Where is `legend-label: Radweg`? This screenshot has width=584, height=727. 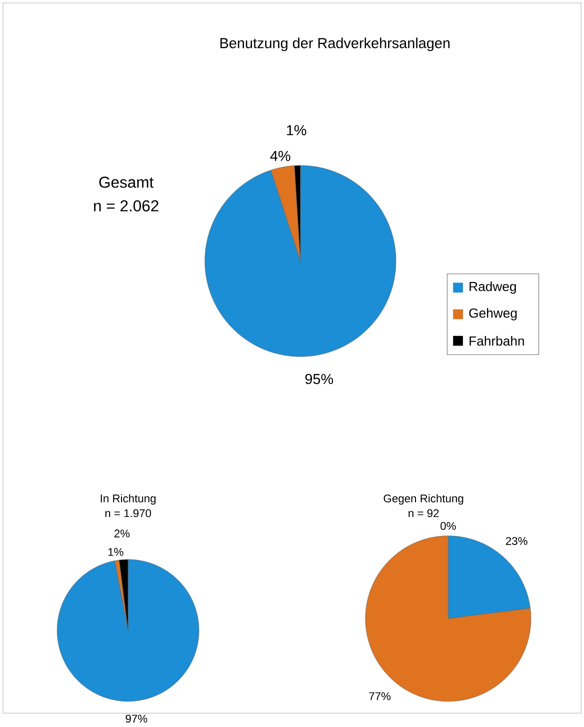 legend-label: Radweg is located at coordinates (493, 288).